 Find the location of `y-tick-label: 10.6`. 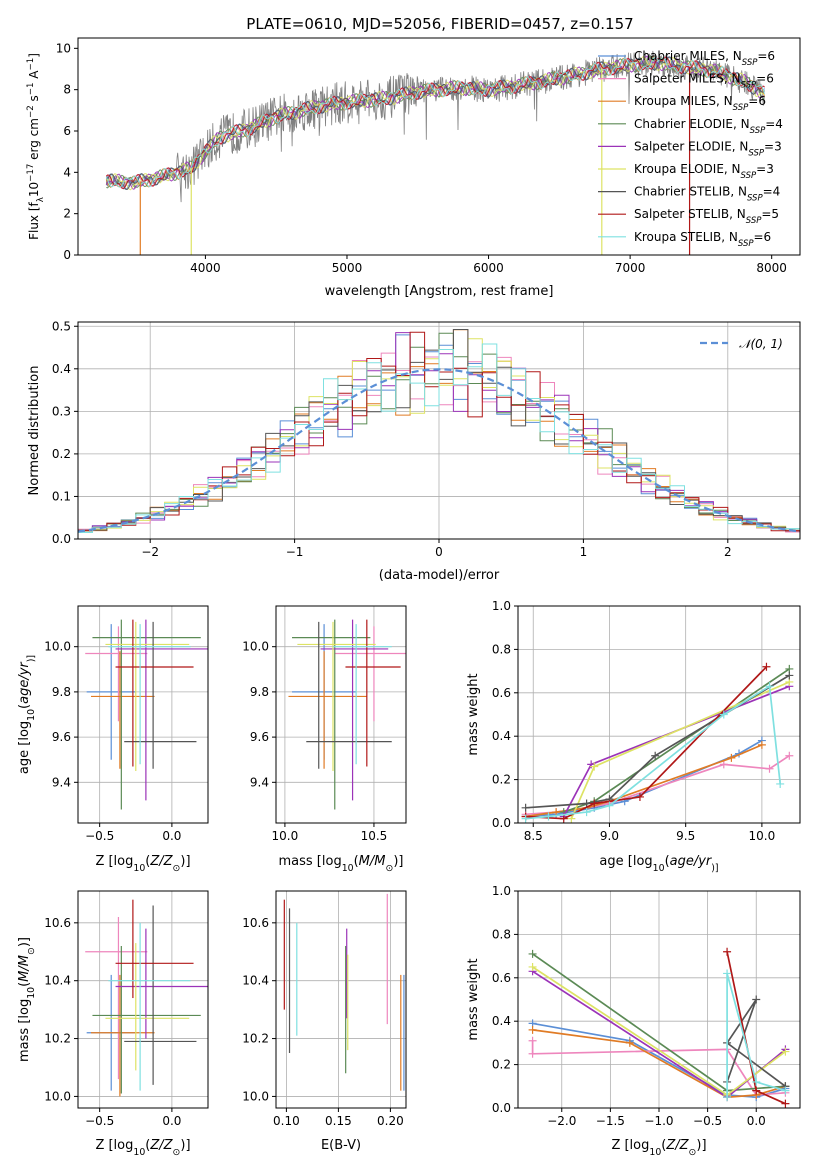

y-tick-label: 10.6 is located at coordinates (57, 923).